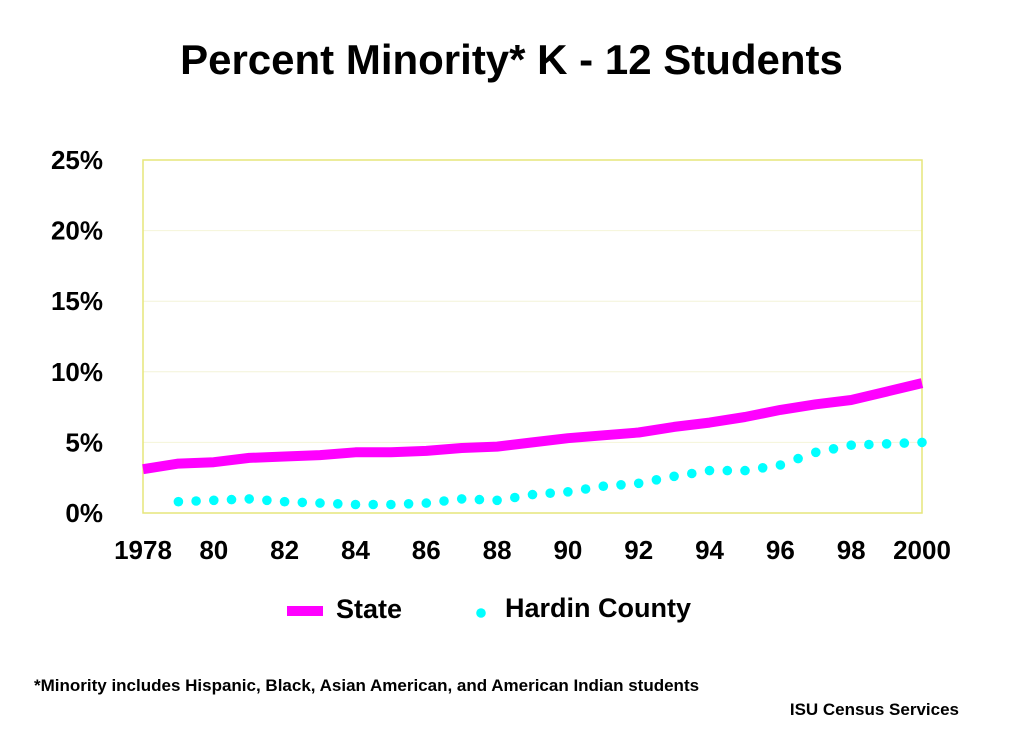  Describe the element at coordinates (532, 550) in the screenshot. I see `x-axis-ticks: 1978 80 82 84 86 88 90 92 94 96 98 2000` at that location.